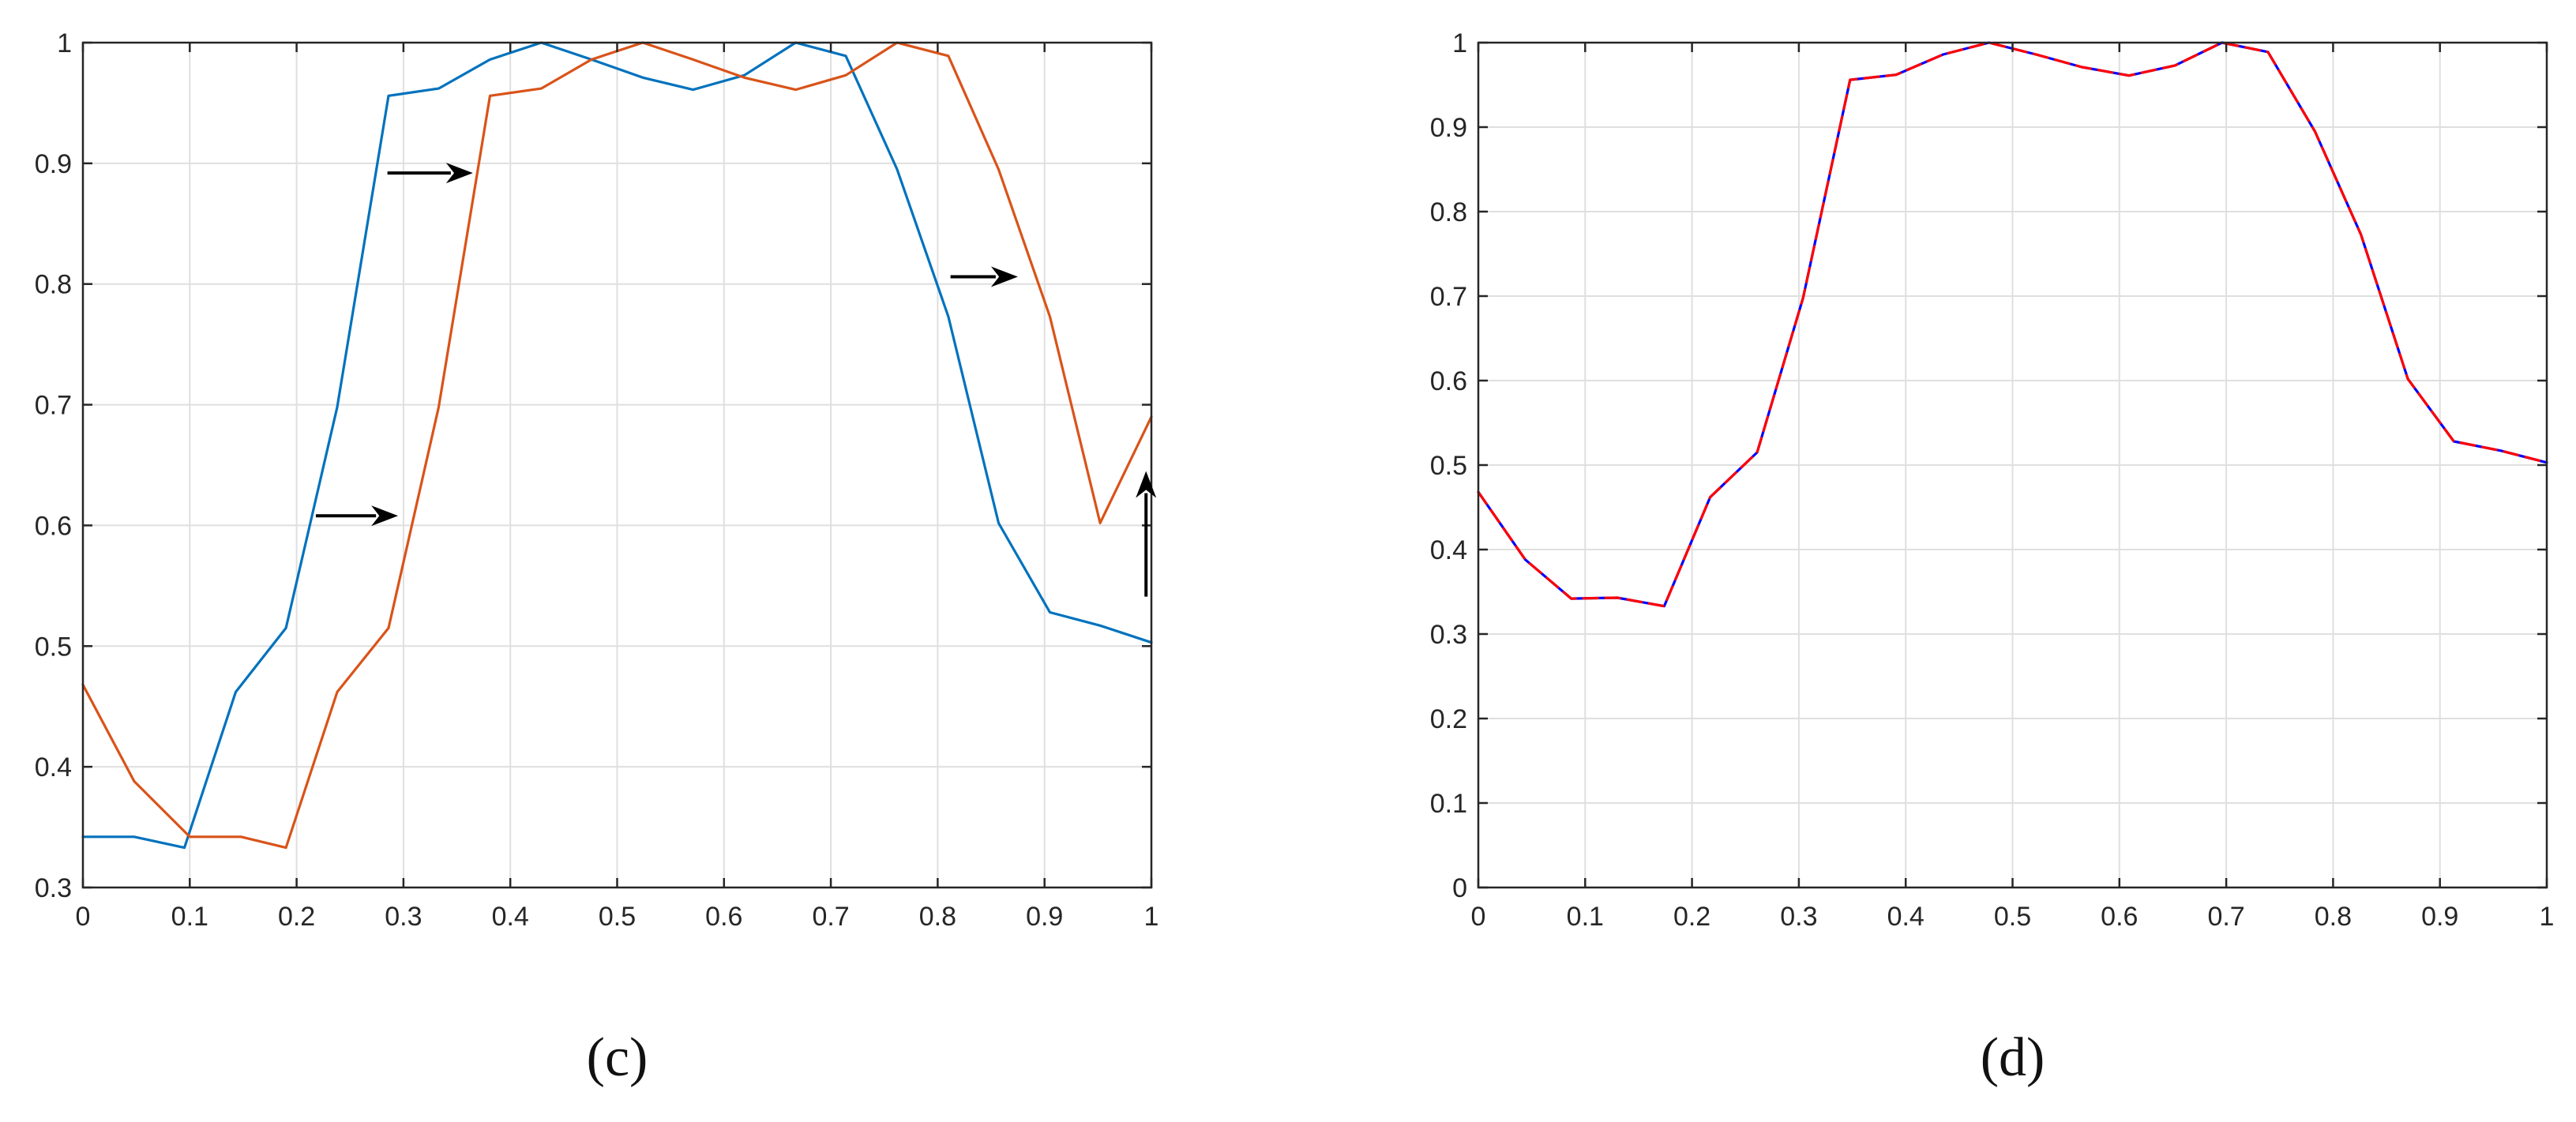  What do you see at coordinates (1448, 719) in the screenshot?
I see `y-tick-label: 0.2` at bounding box center [1448, 719].